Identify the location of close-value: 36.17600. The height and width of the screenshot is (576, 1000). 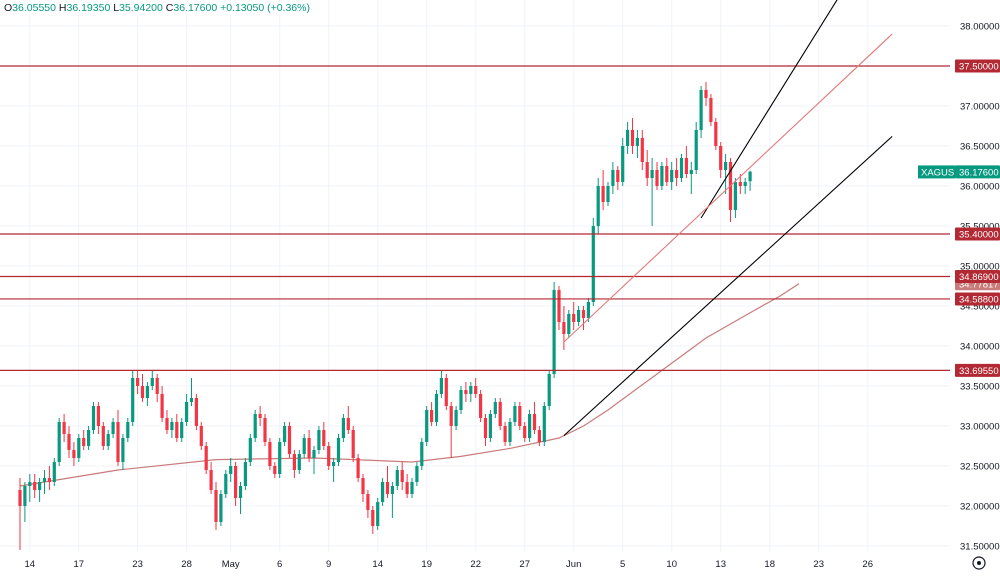
(195, 8).